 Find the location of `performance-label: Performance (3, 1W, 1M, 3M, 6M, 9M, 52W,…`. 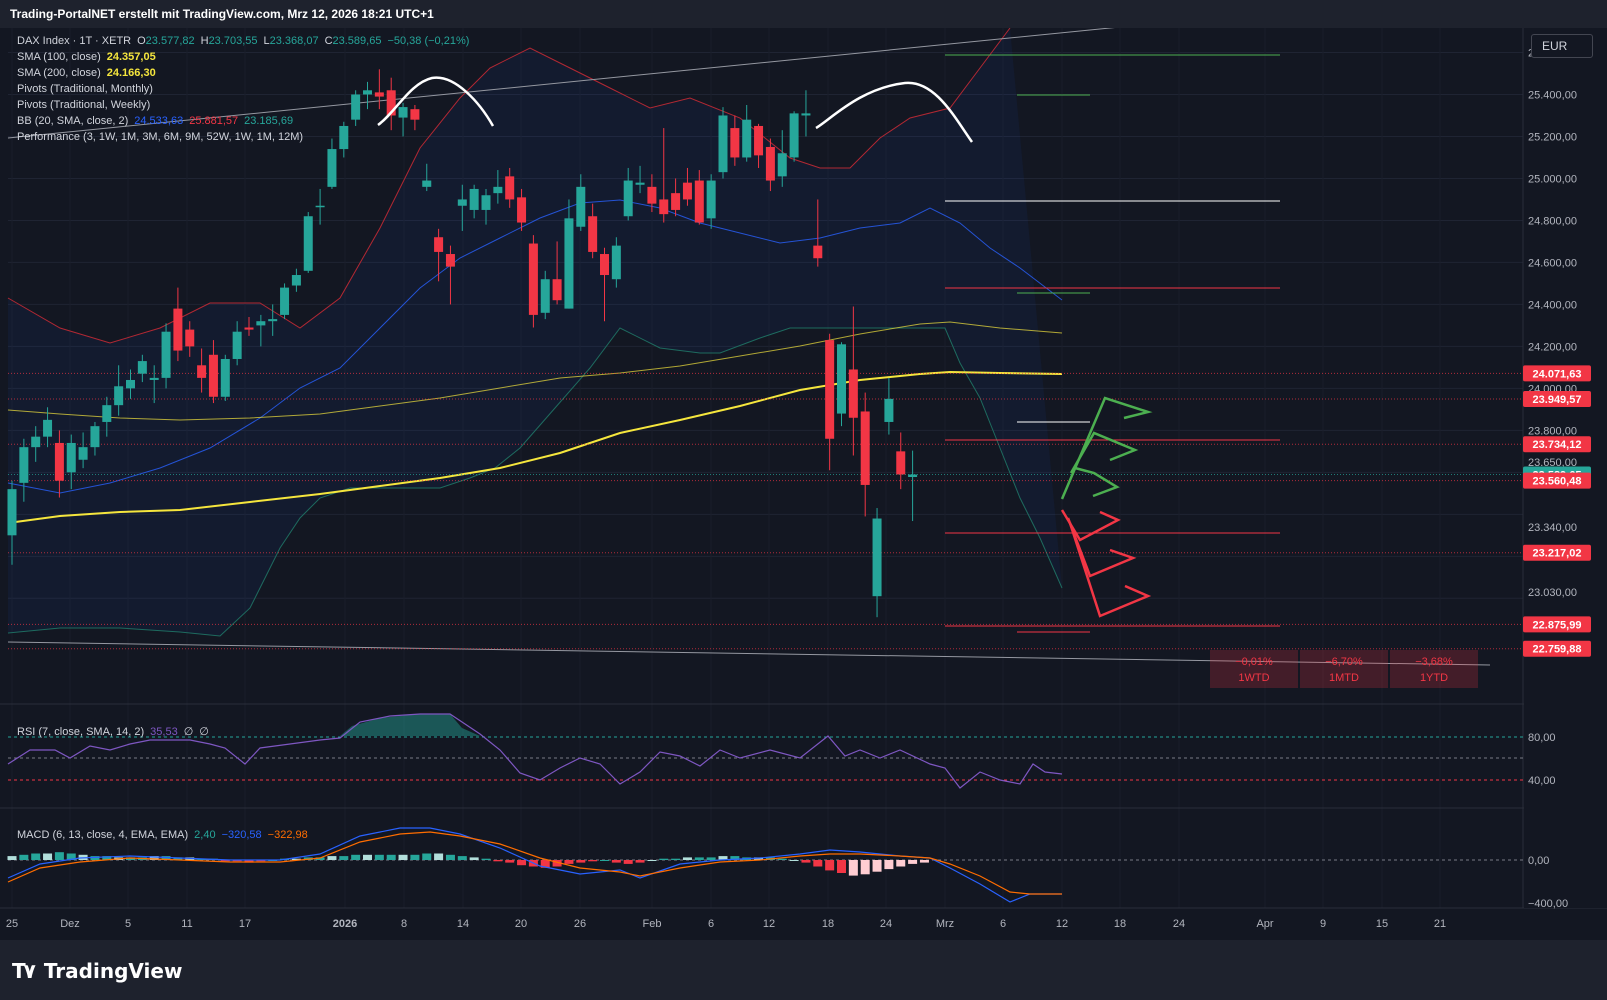

performance-label: Performance (3, 1W, 1M, 3M, 6M, 9M, 52W,… is located at coordinates (160, 137).